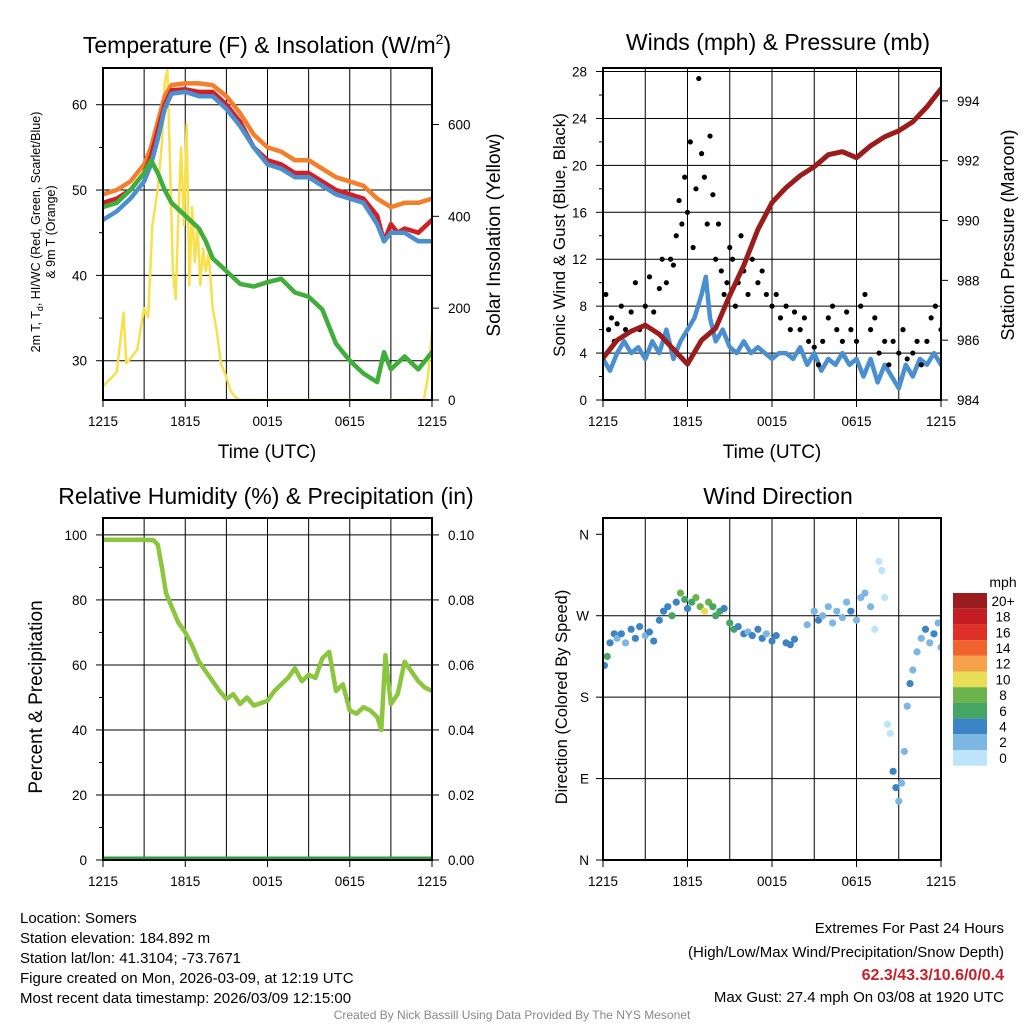 The height and width of the screenshot is (1024, 1024). What do you see at coordinates (968, 221) in the screenshot?
I see `y2-tick-label: 990` at bounding box center [968, 221].